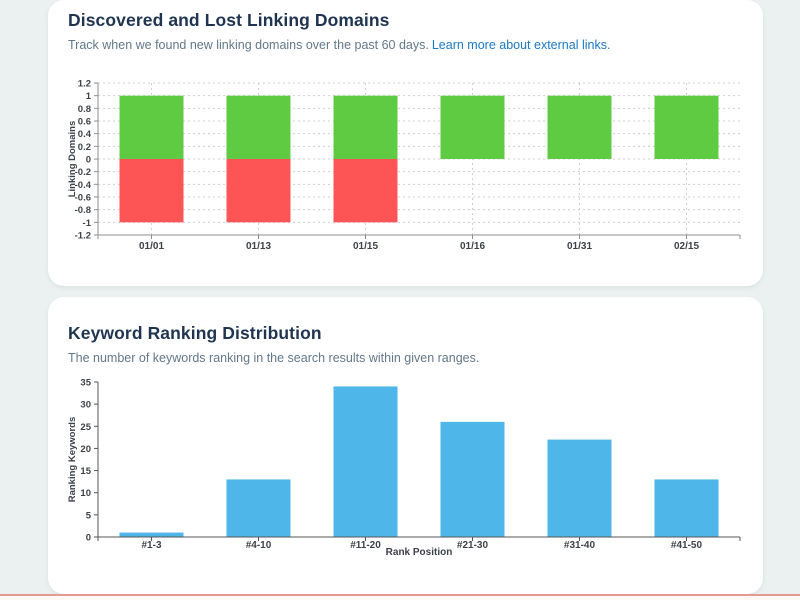 Image resolution: width=800 pixels, height=600 pixels. I want to click on keyword-ranking-title: Keyword Ranking Distribution, so click(195, 333).